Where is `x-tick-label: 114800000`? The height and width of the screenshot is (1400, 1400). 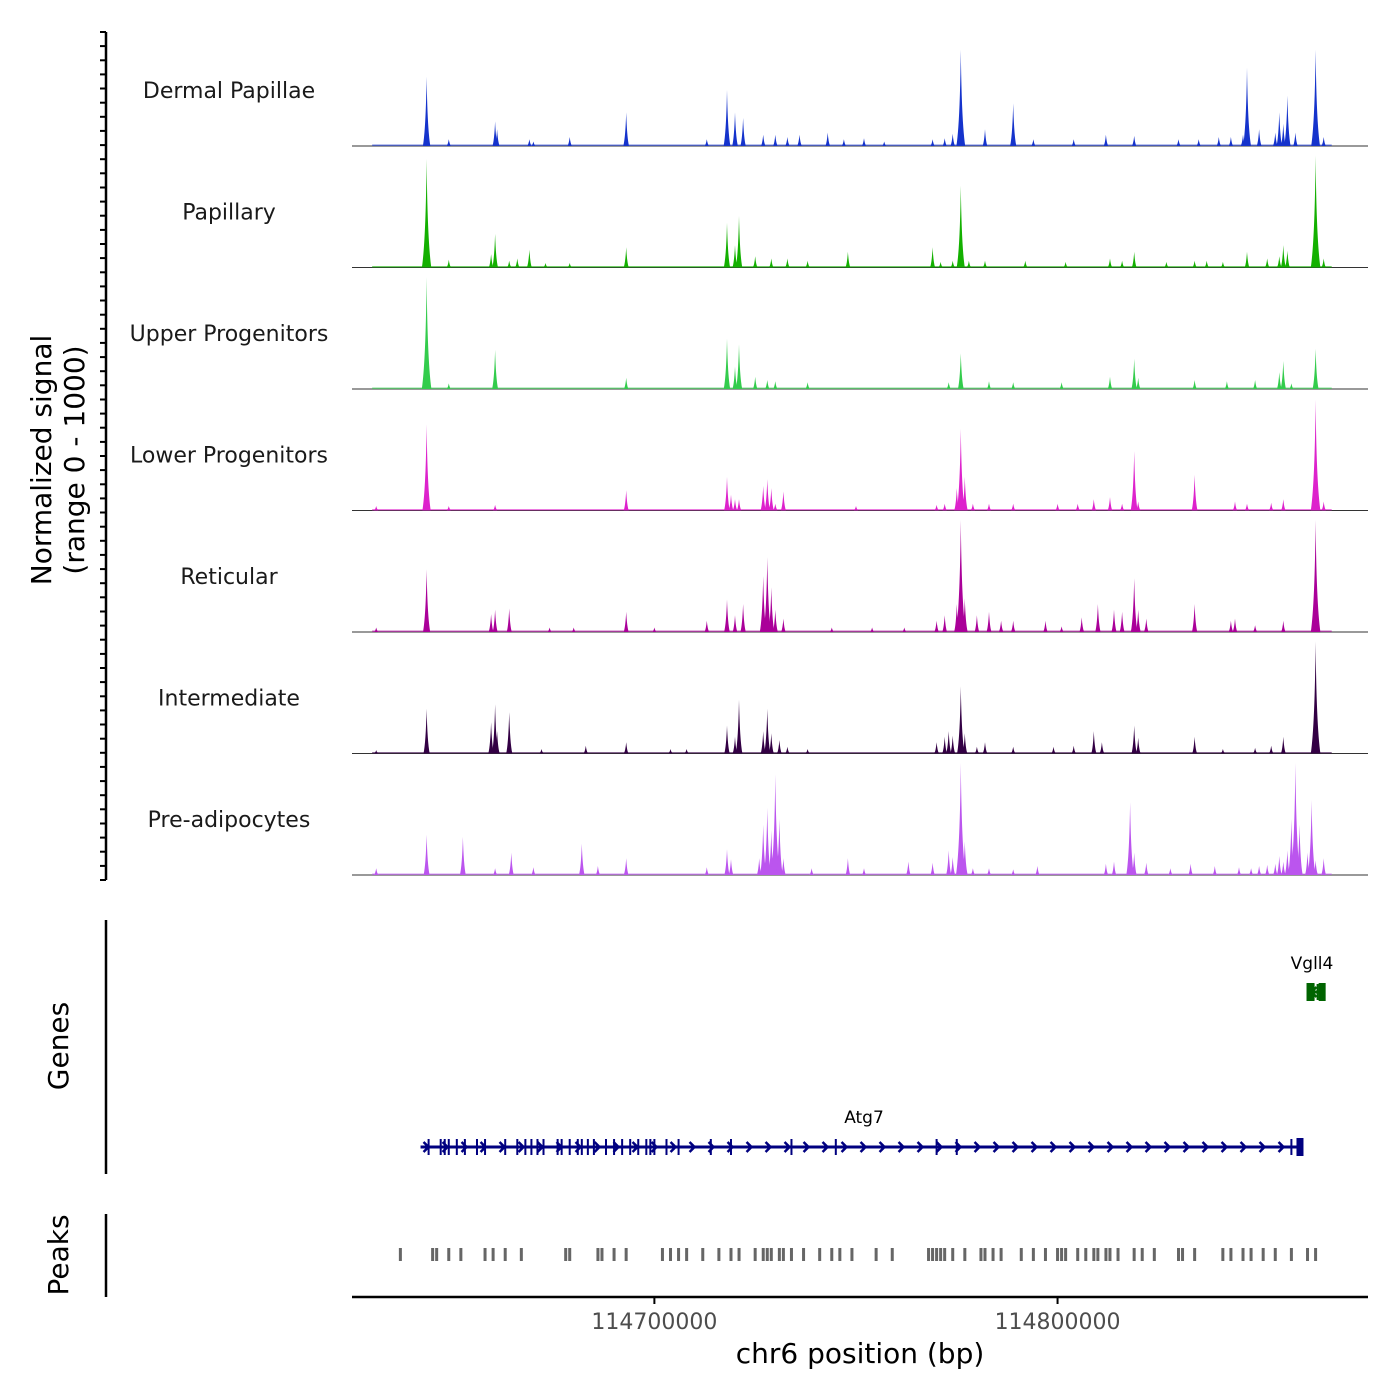
x-tick-label: 114800000 is located at coordinates (1058, 1322).